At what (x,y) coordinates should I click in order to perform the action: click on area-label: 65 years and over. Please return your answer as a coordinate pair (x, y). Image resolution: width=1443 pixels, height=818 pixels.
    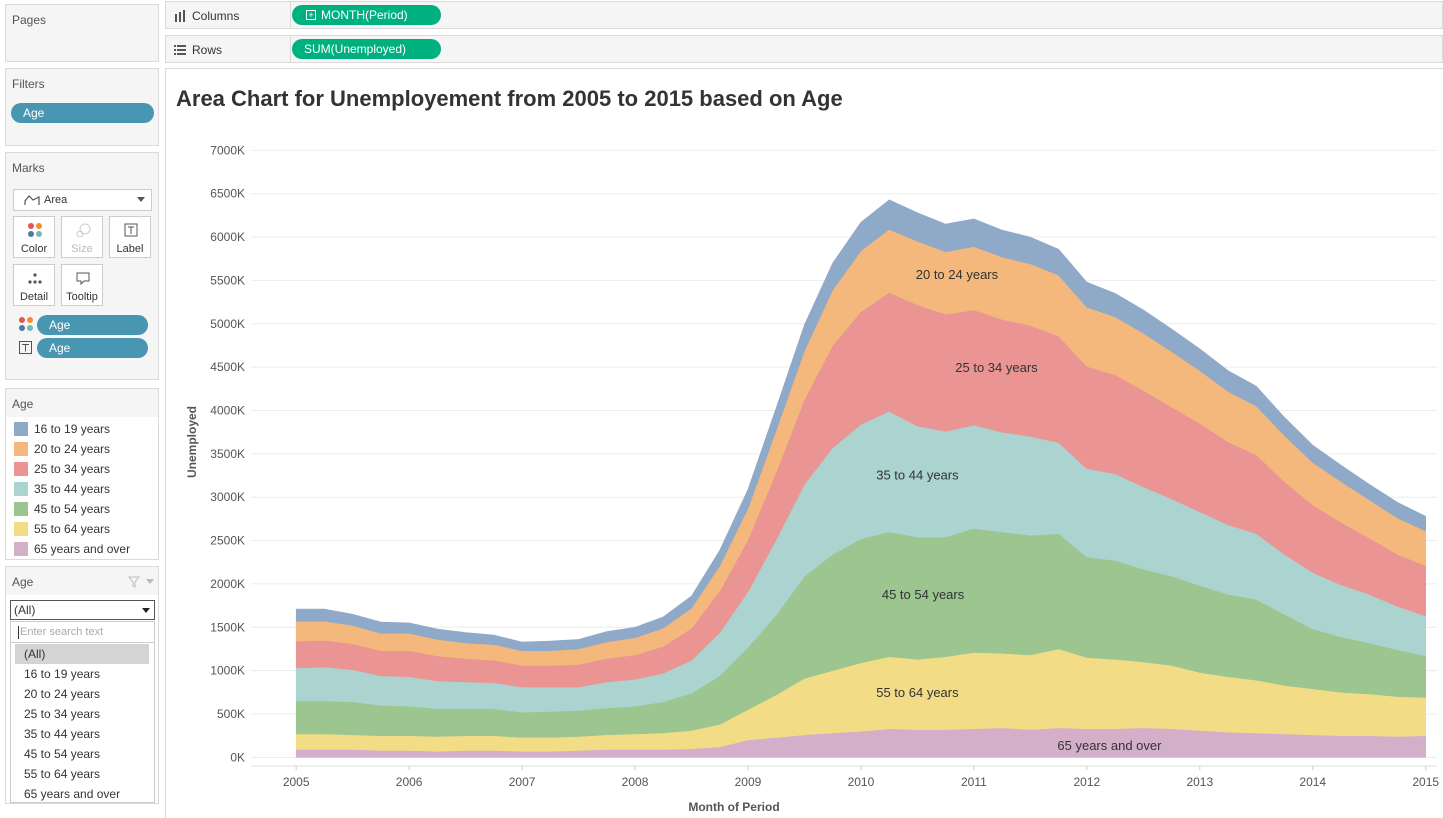
    Looking at the image, I should click on (1109, 745).